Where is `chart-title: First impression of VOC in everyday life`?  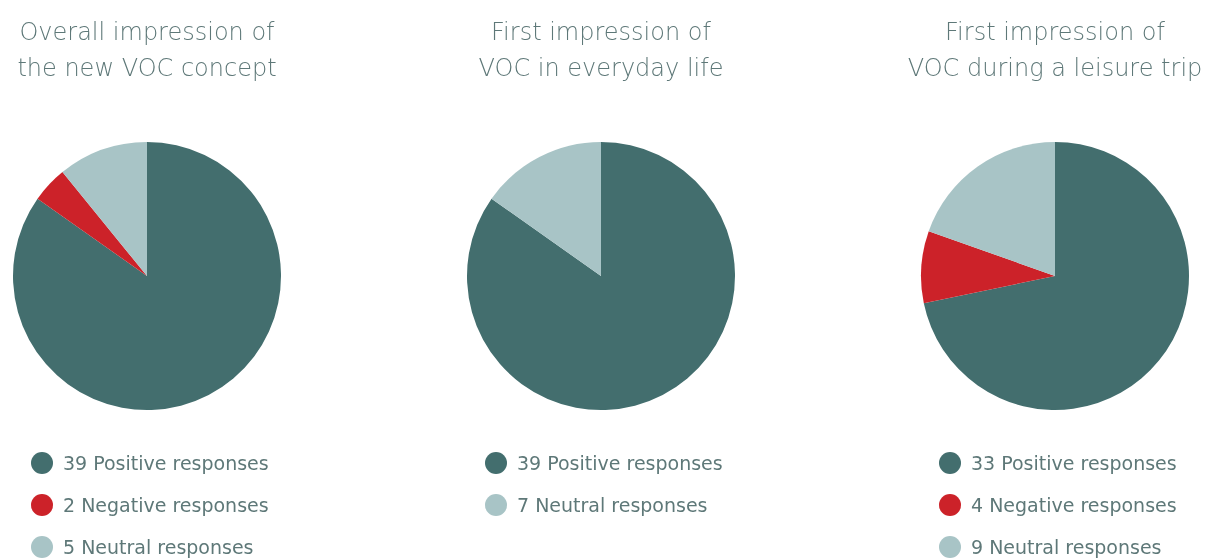 chart-title: First impression of VOC in everyday life is located at coordinates (601, 50).